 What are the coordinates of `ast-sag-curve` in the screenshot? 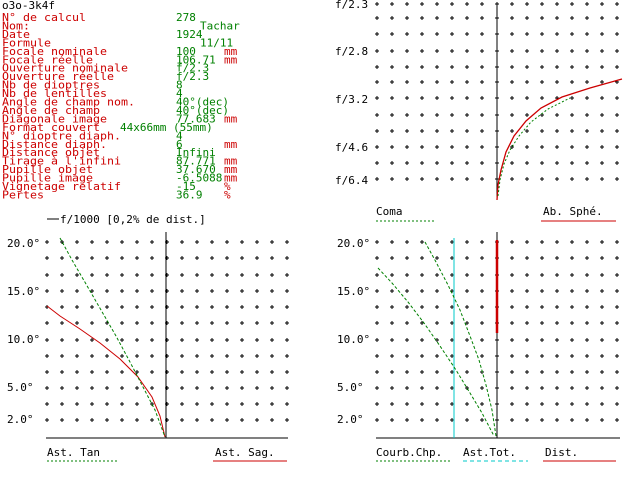 It's located at (106, 371).